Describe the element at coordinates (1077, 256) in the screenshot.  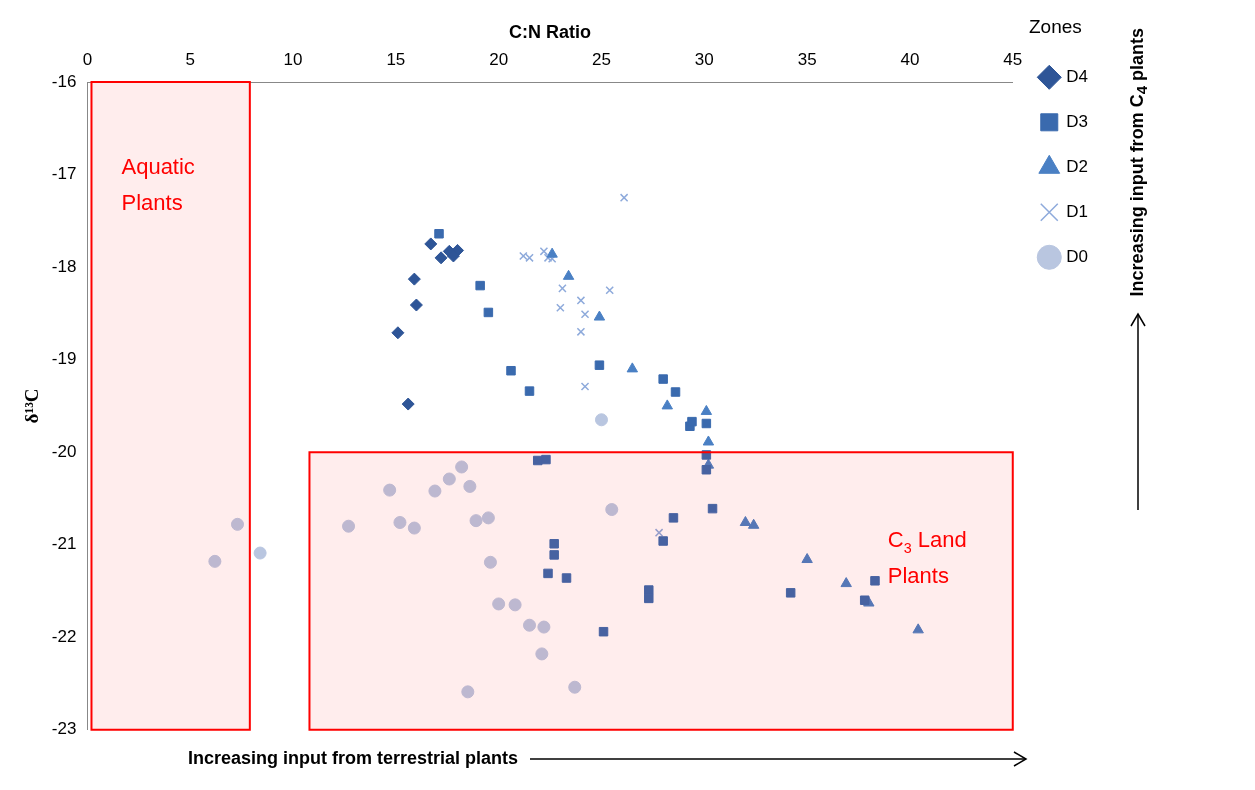
I see `legend-label: D0` at that location.